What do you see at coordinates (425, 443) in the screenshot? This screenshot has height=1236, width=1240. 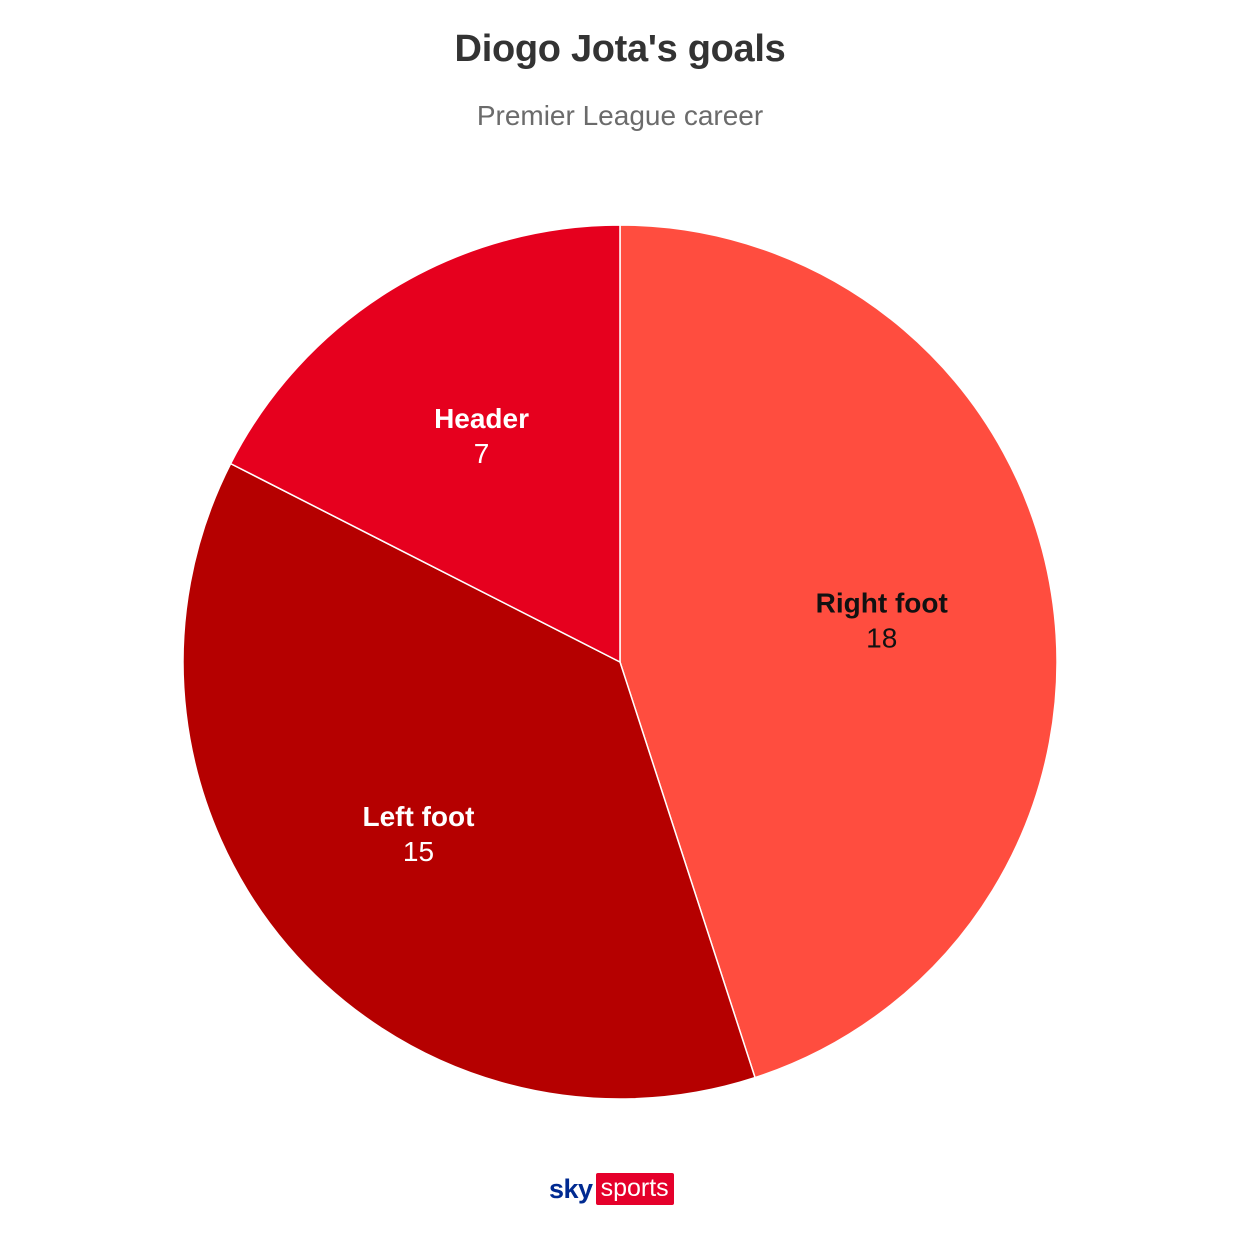 I see `pie-slice-header` at bounding box center [425, 443].